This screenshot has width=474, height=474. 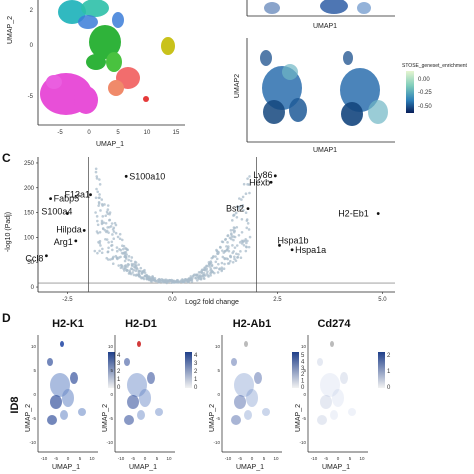 What do you see at coordinates (68, 324) in the screenshot?
I see `feature-plot-title: H2-K1` at bounding box center [68, 324].